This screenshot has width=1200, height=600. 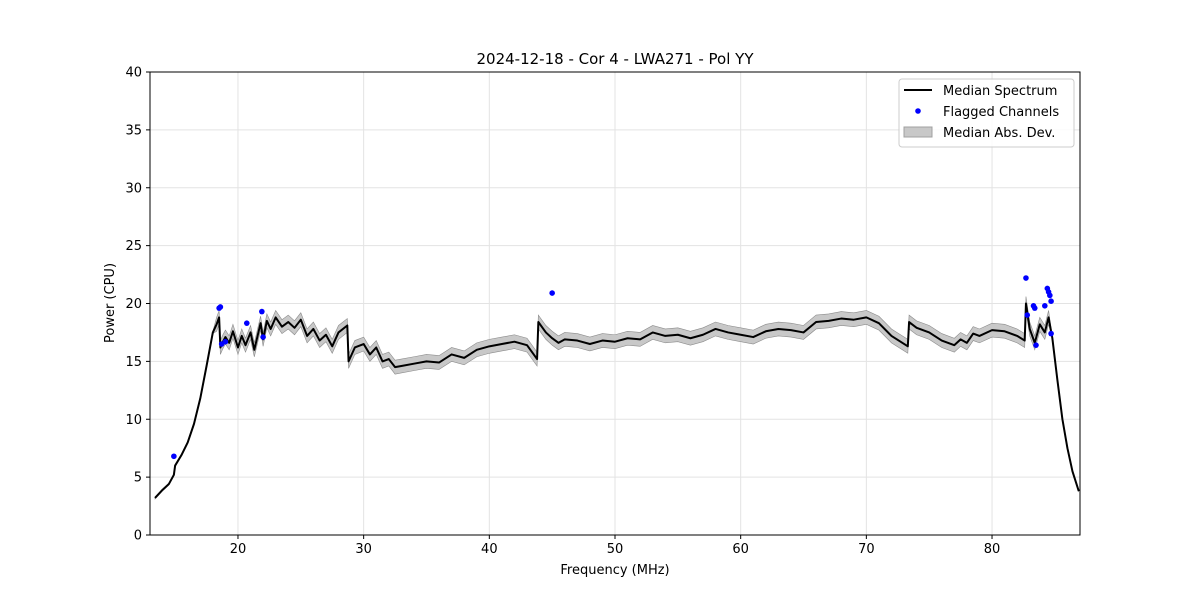 I want to click on y-tick-label: 25, so click(x=133, y=246).